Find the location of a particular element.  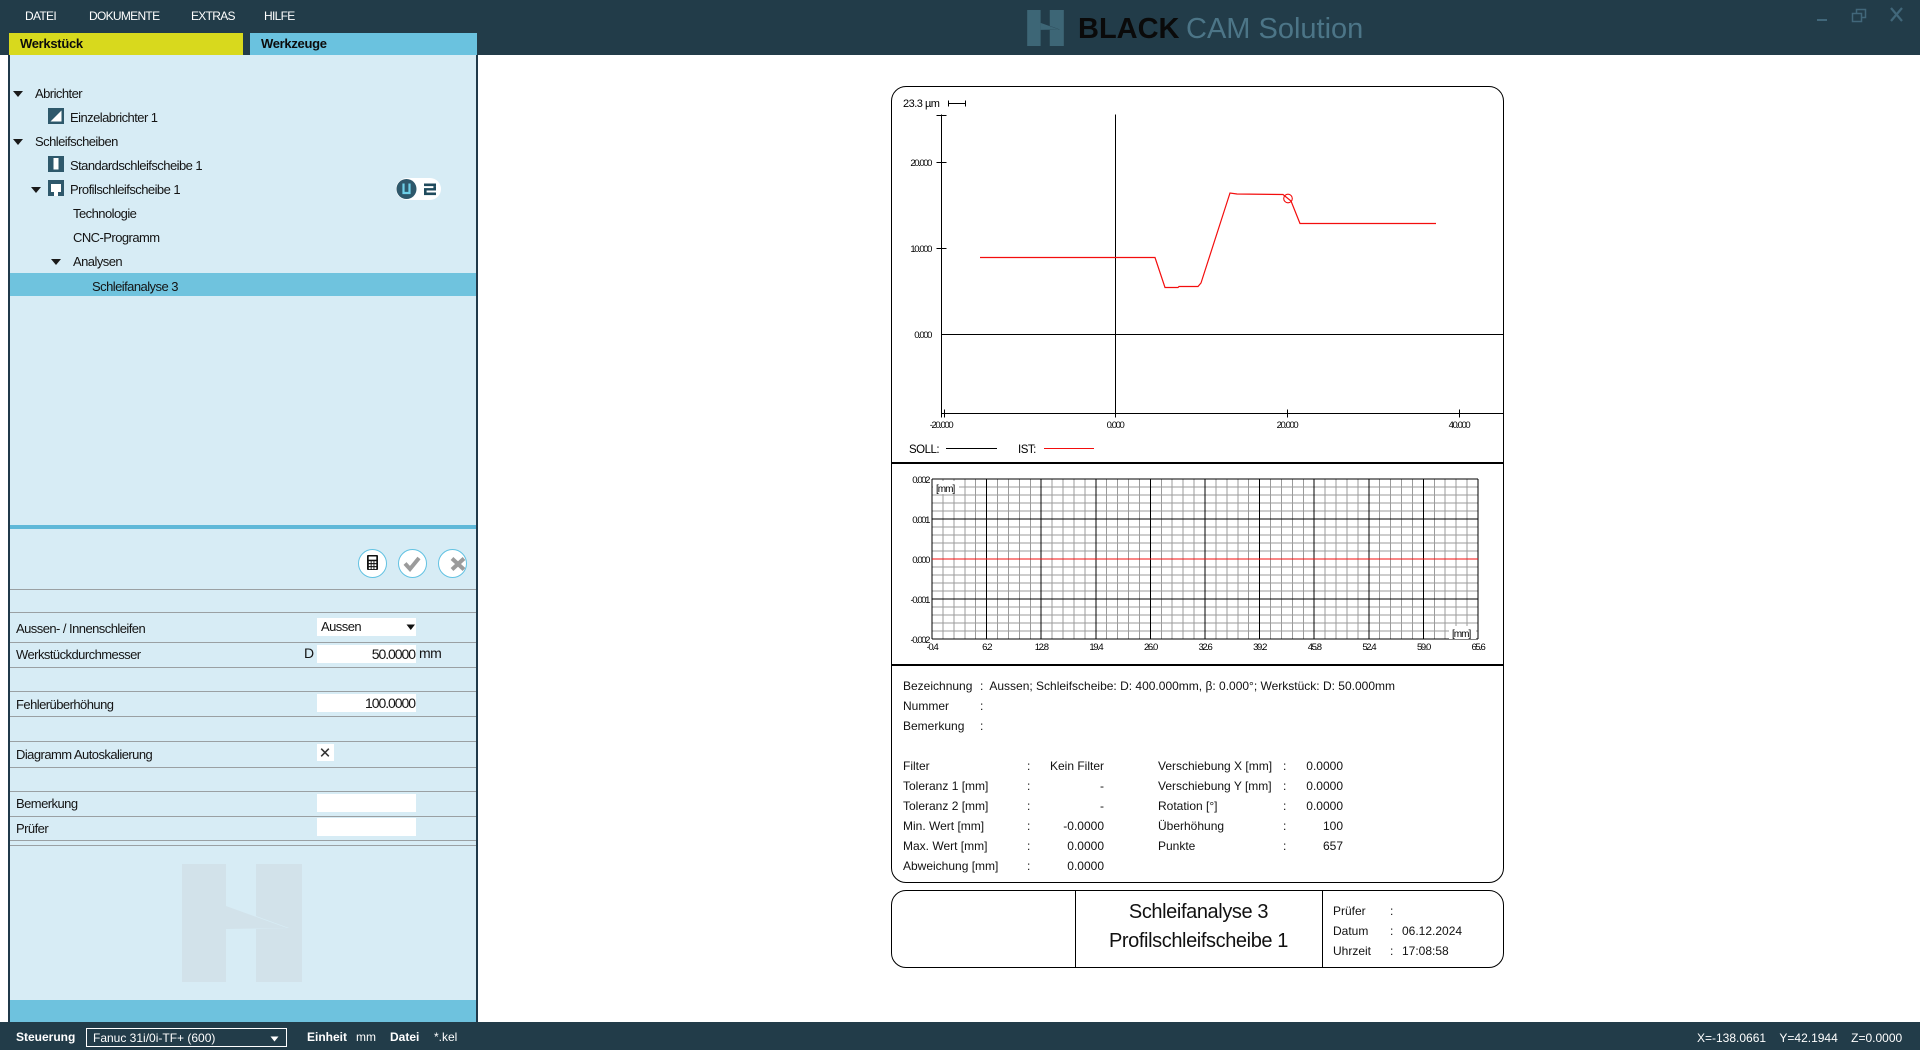

svg-text: -0.002 is located at coordinates (920, 640).